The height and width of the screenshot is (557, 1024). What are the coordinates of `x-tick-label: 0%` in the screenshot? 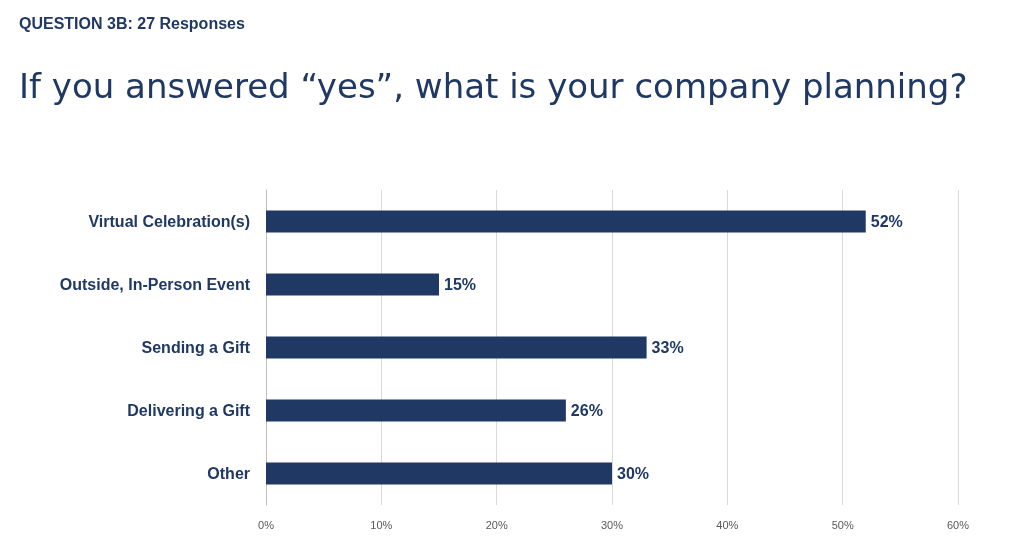 It's located at (266, 524).